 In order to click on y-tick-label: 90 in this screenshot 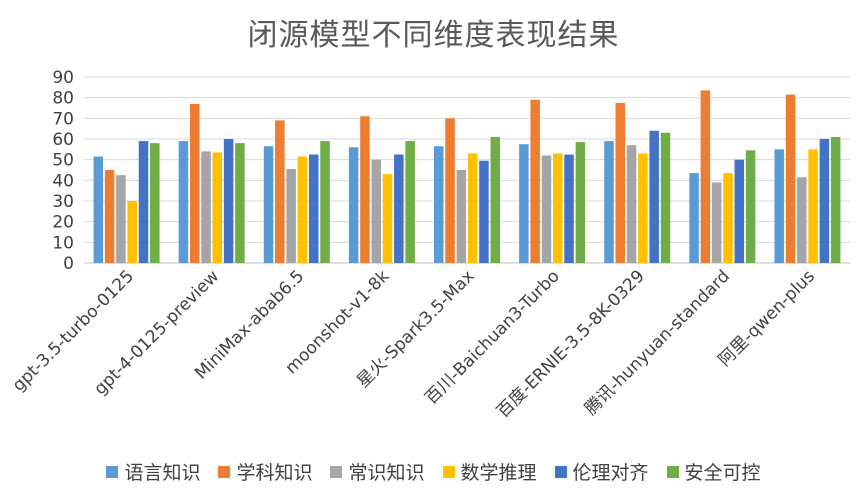, I will do `click(63, 78)`.